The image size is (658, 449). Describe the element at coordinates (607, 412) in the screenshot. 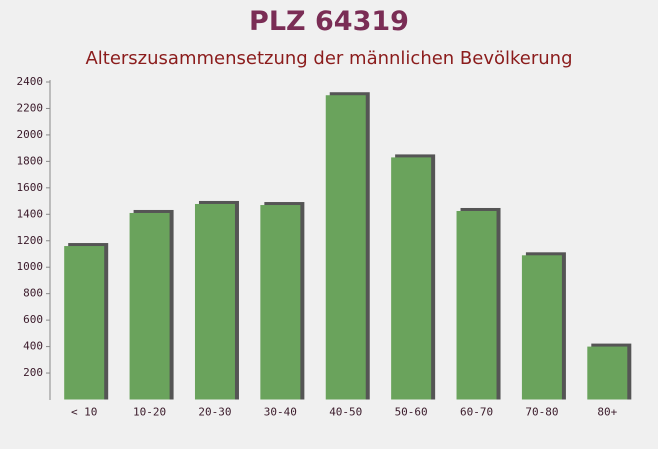

I see `x-tick-label: 80+` at that location.